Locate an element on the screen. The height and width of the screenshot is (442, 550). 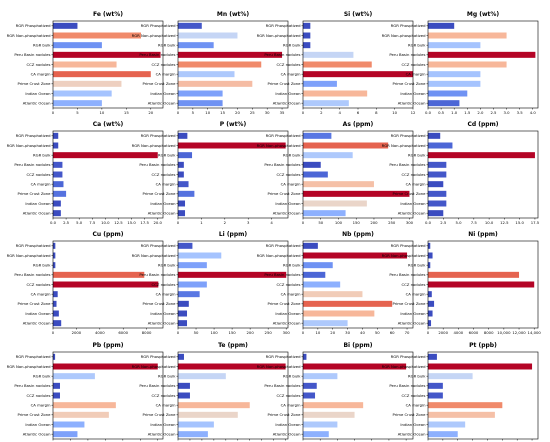
panel-title: Fe (wt%) is located at coordinates (108, 14).